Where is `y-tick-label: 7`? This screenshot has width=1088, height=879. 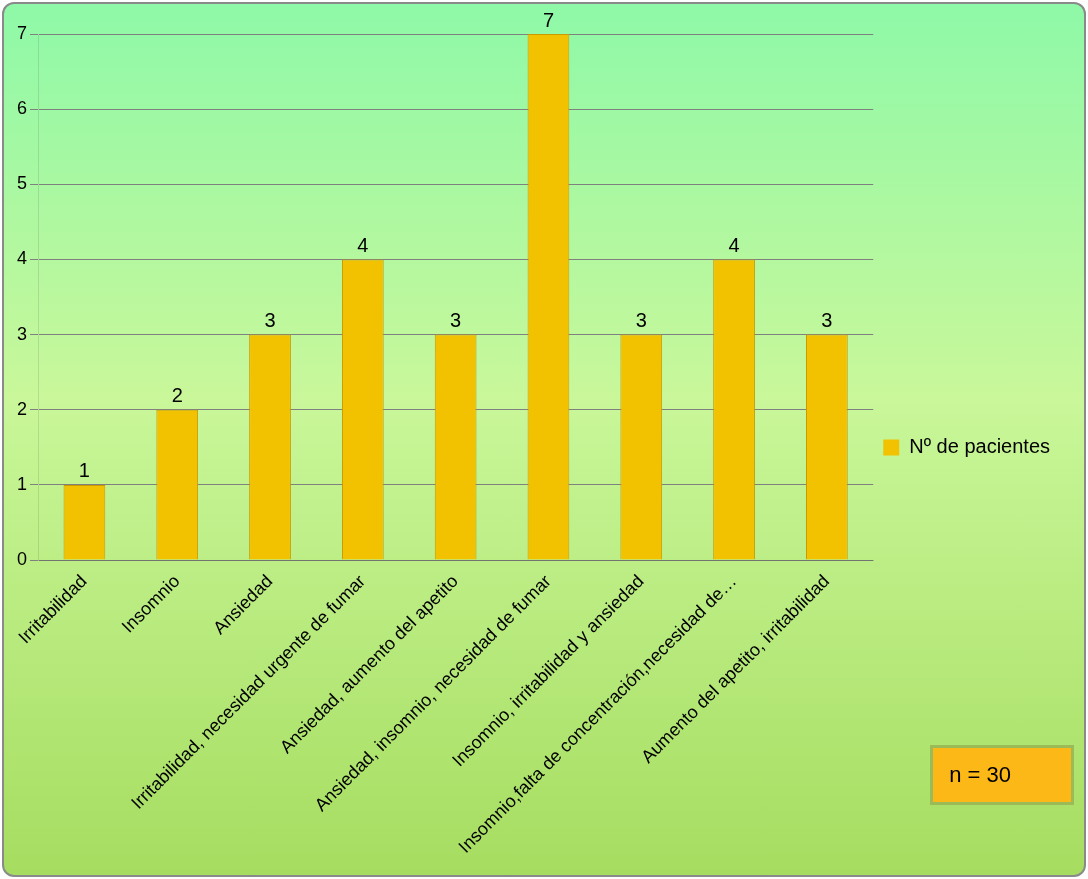
y-tick-label: 7 is located at coordinates (22, 32).